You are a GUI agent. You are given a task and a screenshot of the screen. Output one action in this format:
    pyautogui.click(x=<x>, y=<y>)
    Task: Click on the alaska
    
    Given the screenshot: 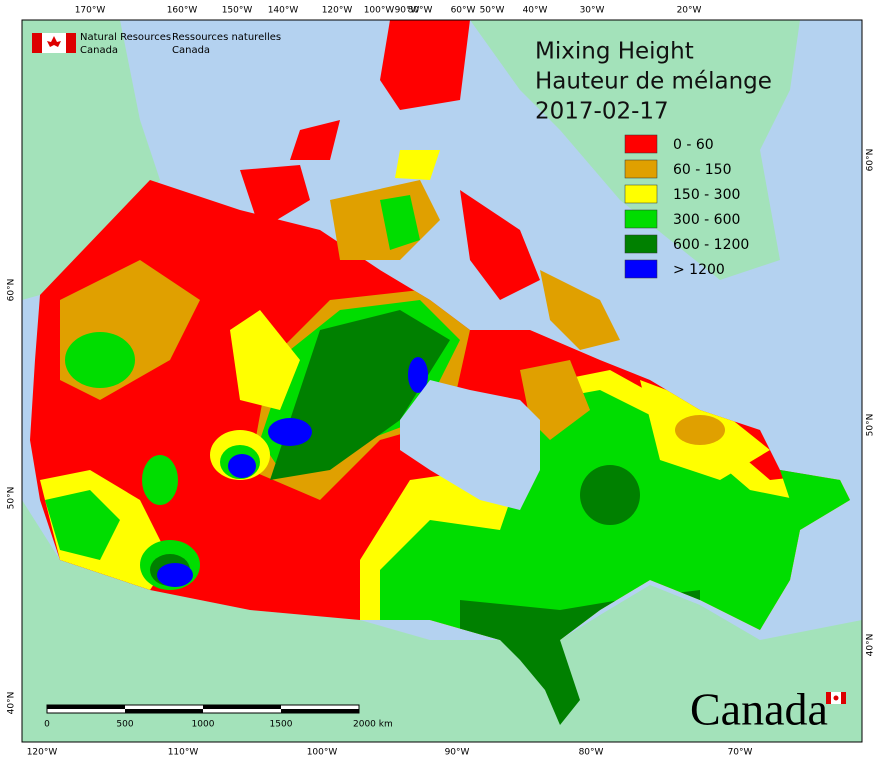 What is the action you would take?
    pyautogui.click(x=91, y=160)
    